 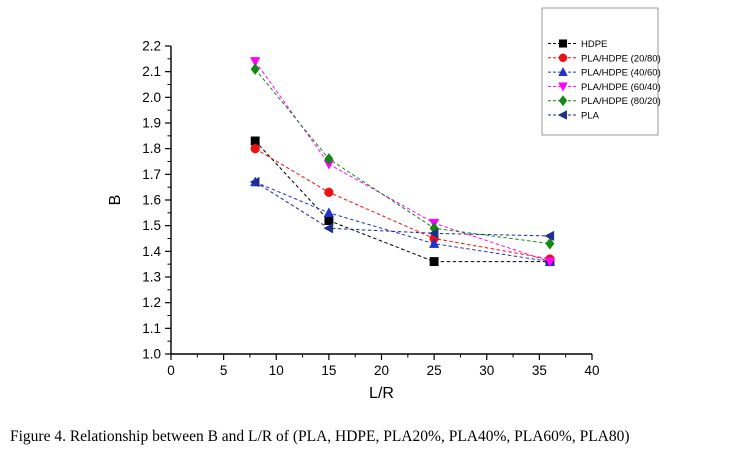 I want to click on y-tick-label: 2.1, so click(x=151, y=71).